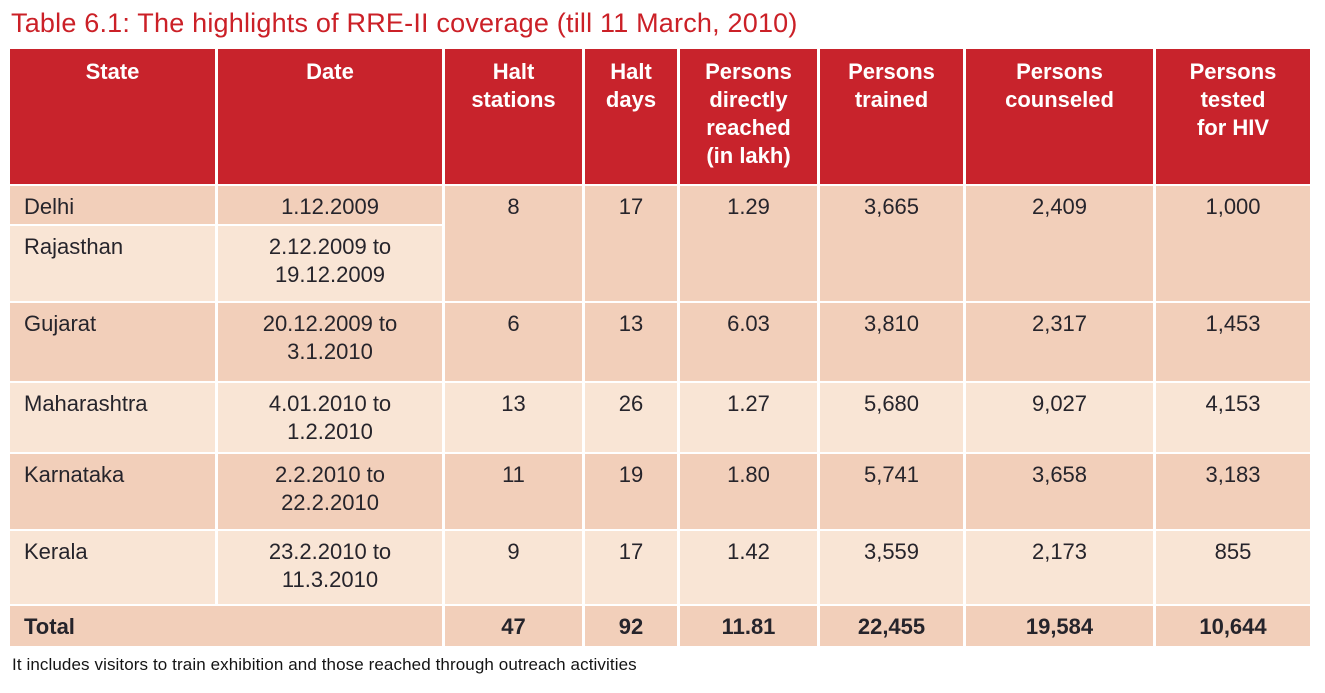  Describe the element at coordinates (750, 244) in the screenshot. I see `cell-reached: 1.29` at that location.